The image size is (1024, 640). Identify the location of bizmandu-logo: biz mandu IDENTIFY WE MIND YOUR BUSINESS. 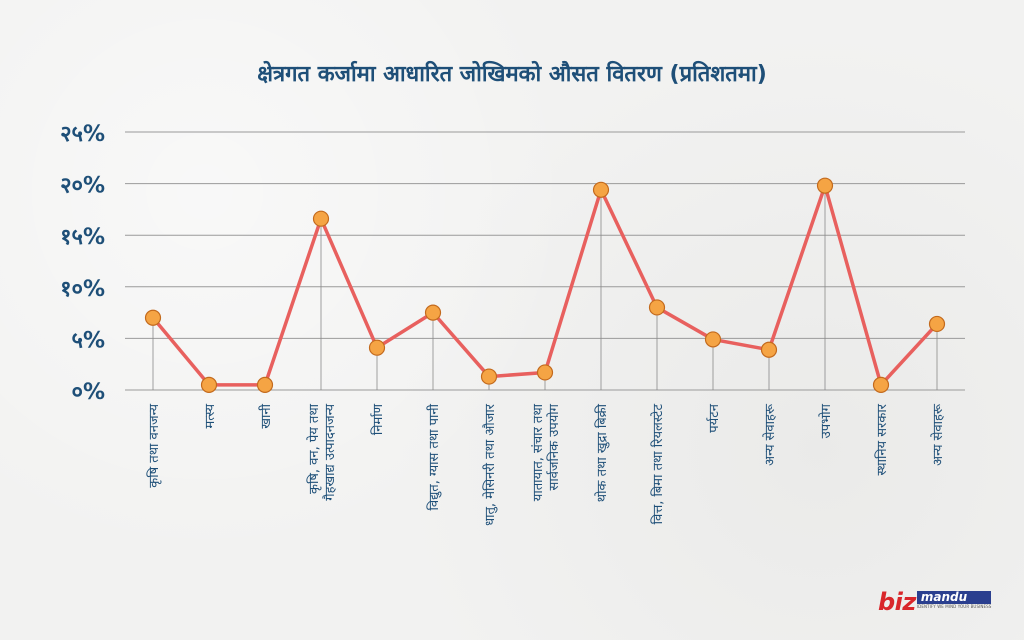
(935, 603).